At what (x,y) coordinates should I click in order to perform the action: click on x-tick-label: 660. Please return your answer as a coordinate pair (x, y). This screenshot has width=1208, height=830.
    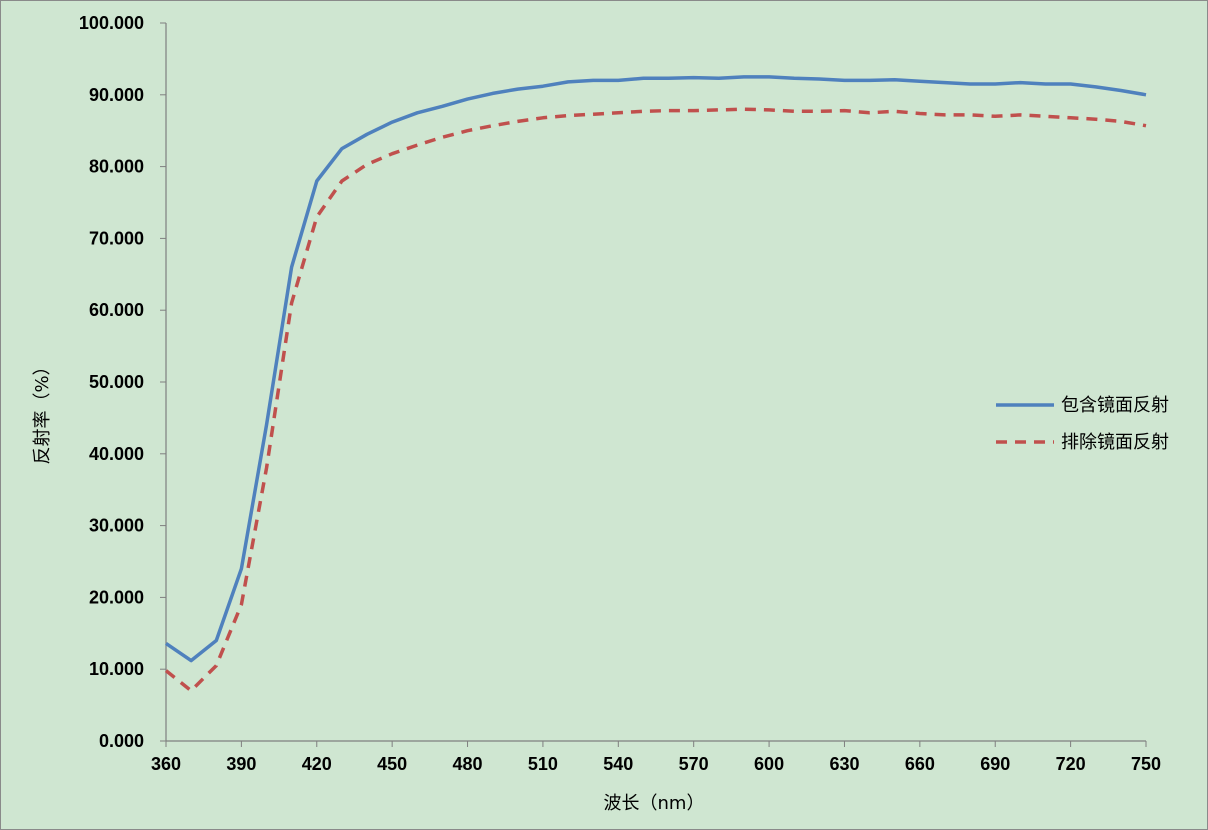
    Looking at the image, I should click on (920, 764).